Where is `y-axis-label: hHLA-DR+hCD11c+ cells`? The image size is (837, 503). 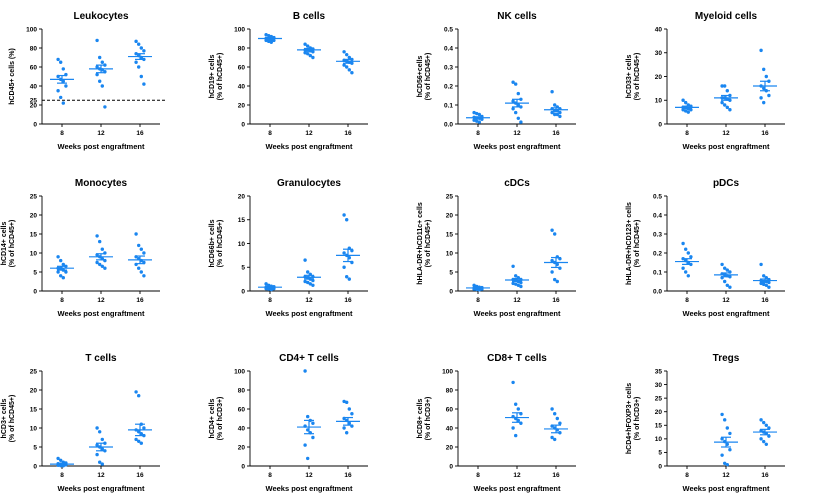 y-axis-label: hHLA-DR+hCD11c+ cells is located at coordinates (420, 243).